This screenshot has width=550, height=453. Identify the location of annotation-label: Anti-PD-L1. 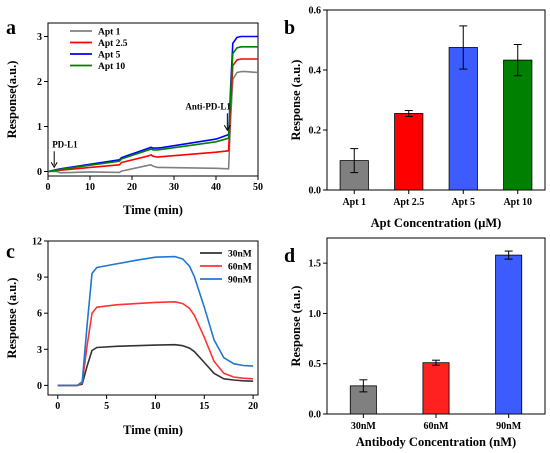
(208, 106).